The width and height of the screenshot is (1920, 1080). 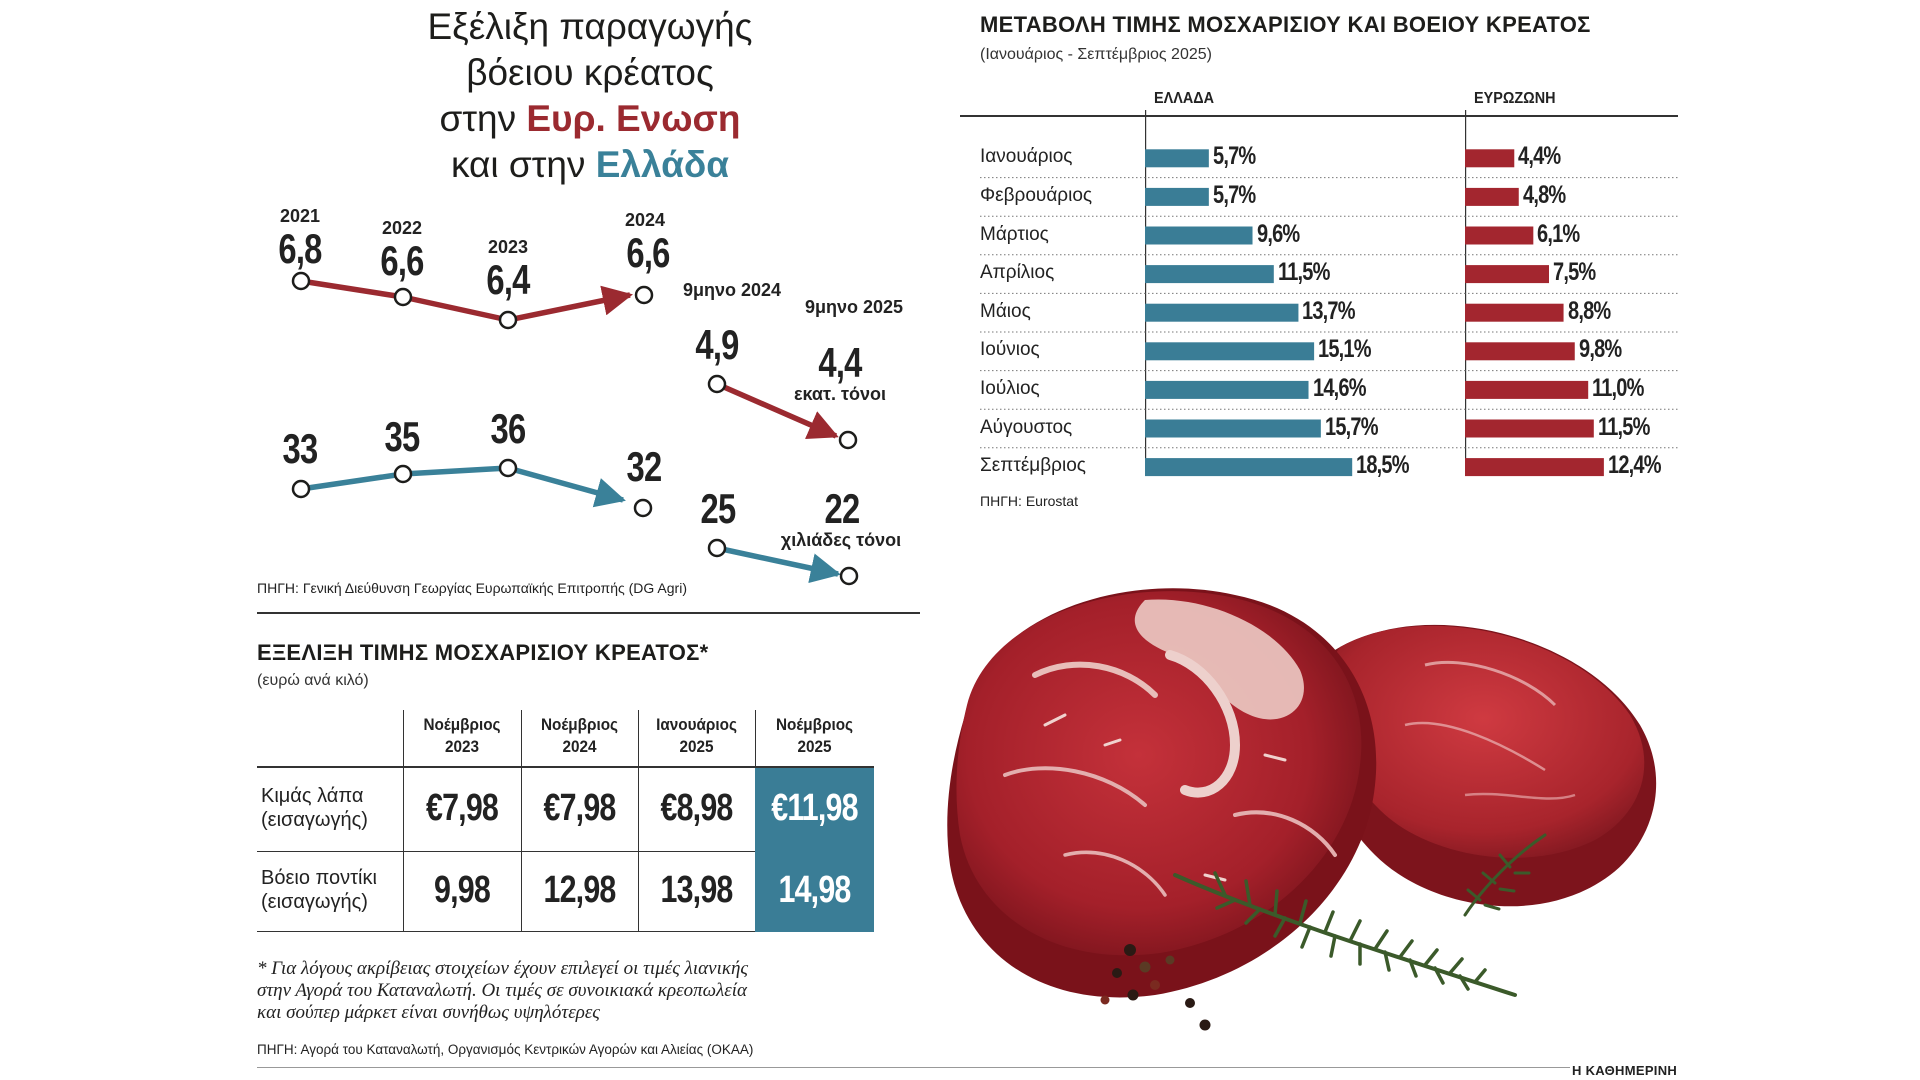 I want to click on greece-bar-value: 11,5%, so click(x=1303, y=272).